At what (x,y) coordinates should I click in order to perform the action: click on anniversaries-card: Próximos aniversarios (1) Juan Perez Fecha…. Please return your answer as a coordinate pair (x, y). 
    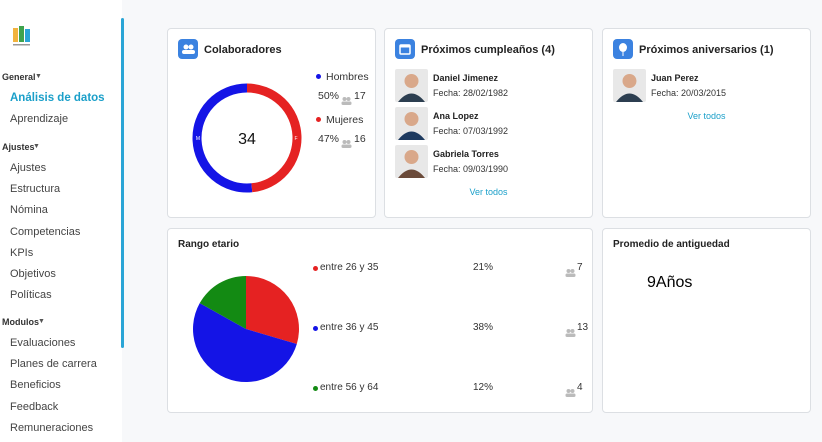
    Looking at the image, I should click on (706, 123).